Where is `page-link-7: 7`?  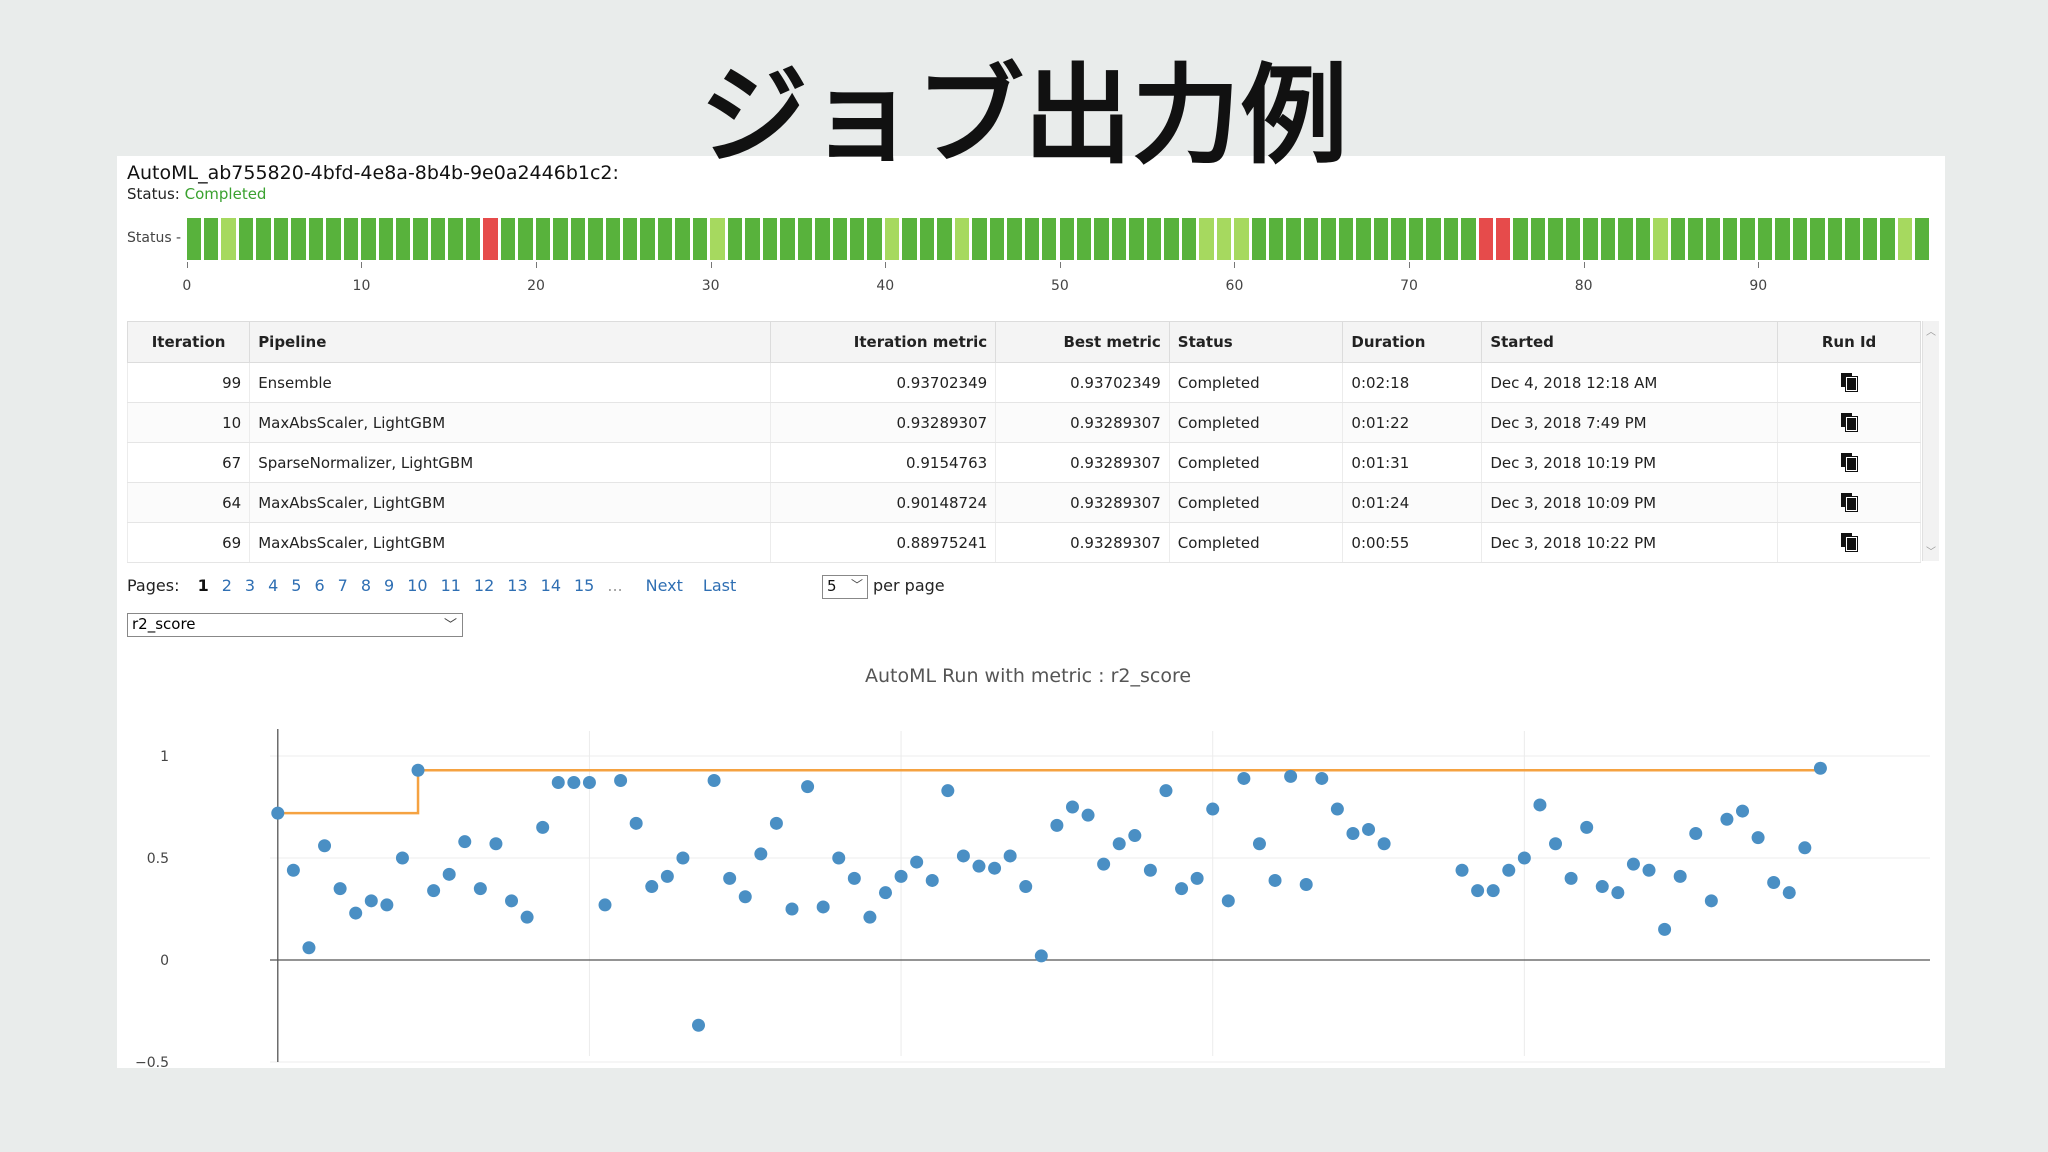
page-link-7: 7 is located at coordinates (342, 585).